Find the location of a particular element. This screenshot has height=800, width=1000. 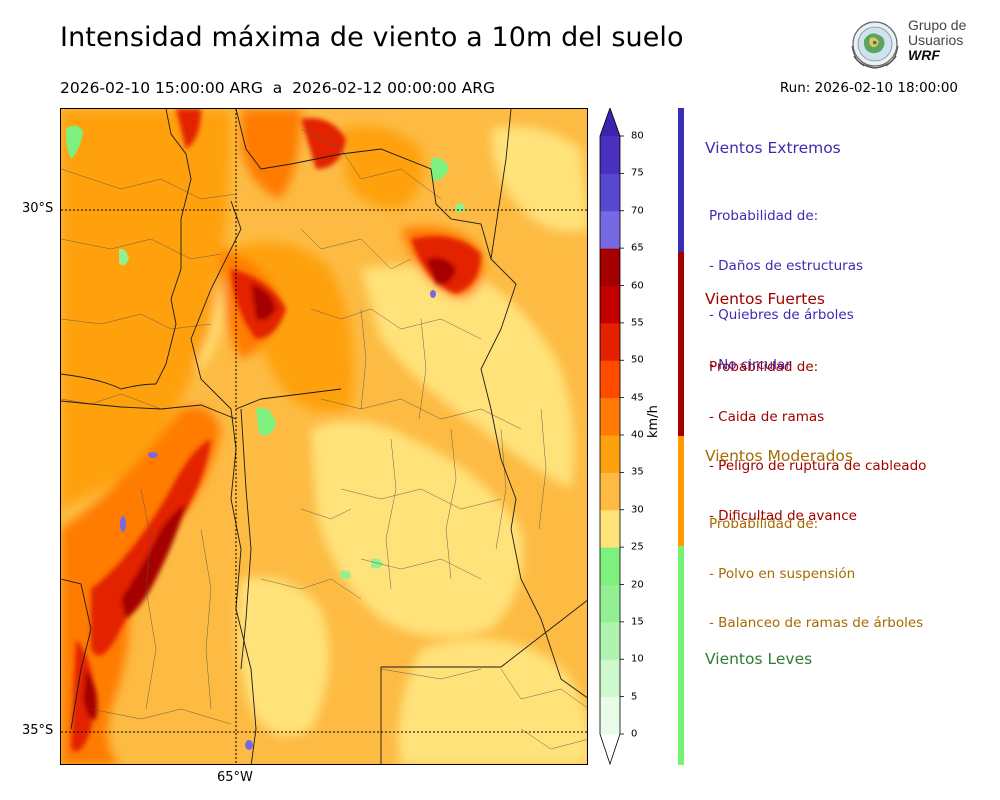

colorbar-tick-label: 20 is located at coordinates (637, 584).